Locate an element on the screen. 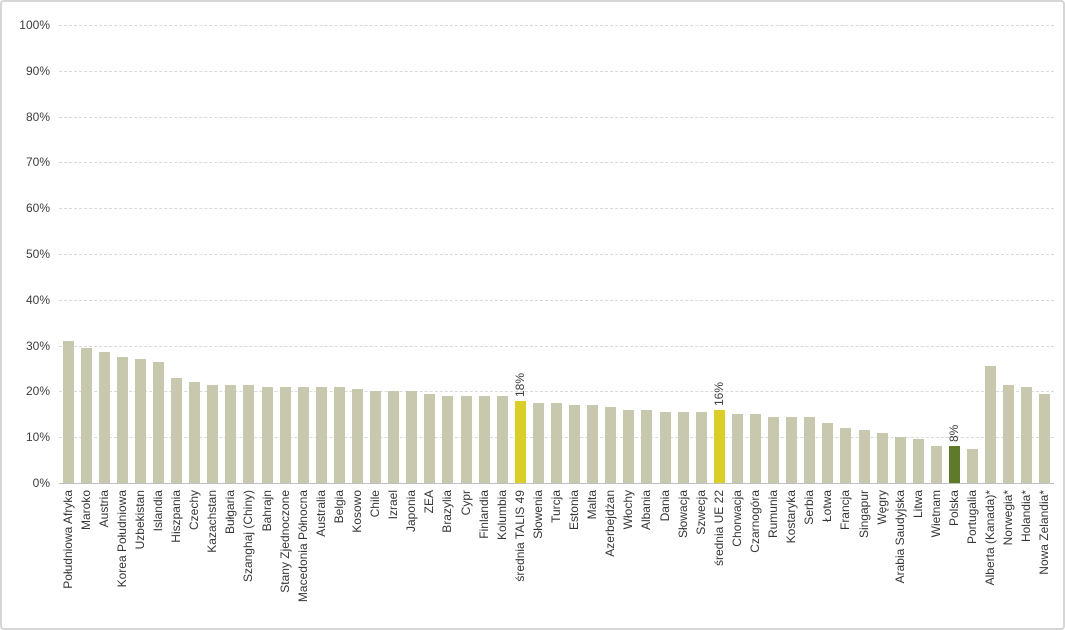  x-axis-label: ZEA is located at coordinates (429, 502).